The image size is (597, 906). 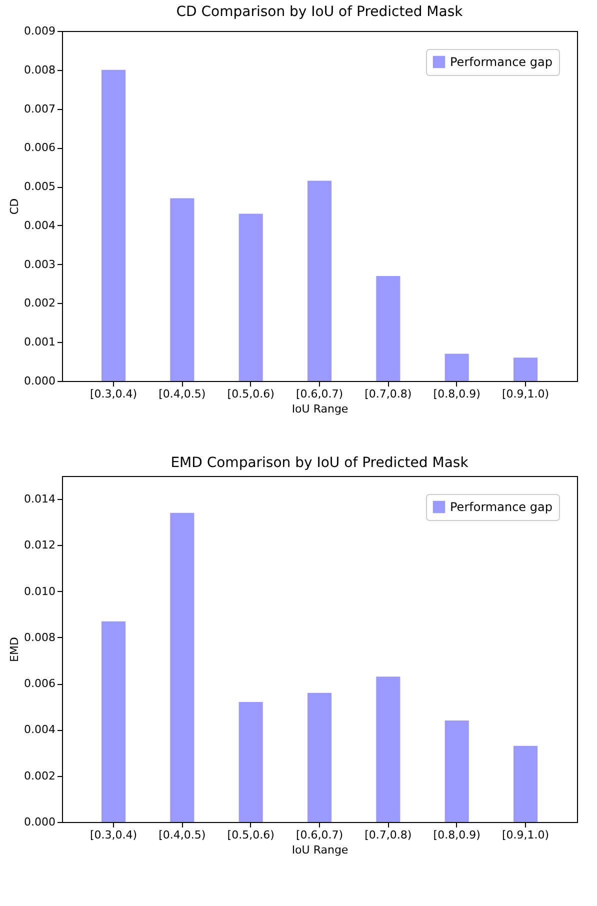 I want to click on y-tick-label: 0.001, so click(x=40, y=342).